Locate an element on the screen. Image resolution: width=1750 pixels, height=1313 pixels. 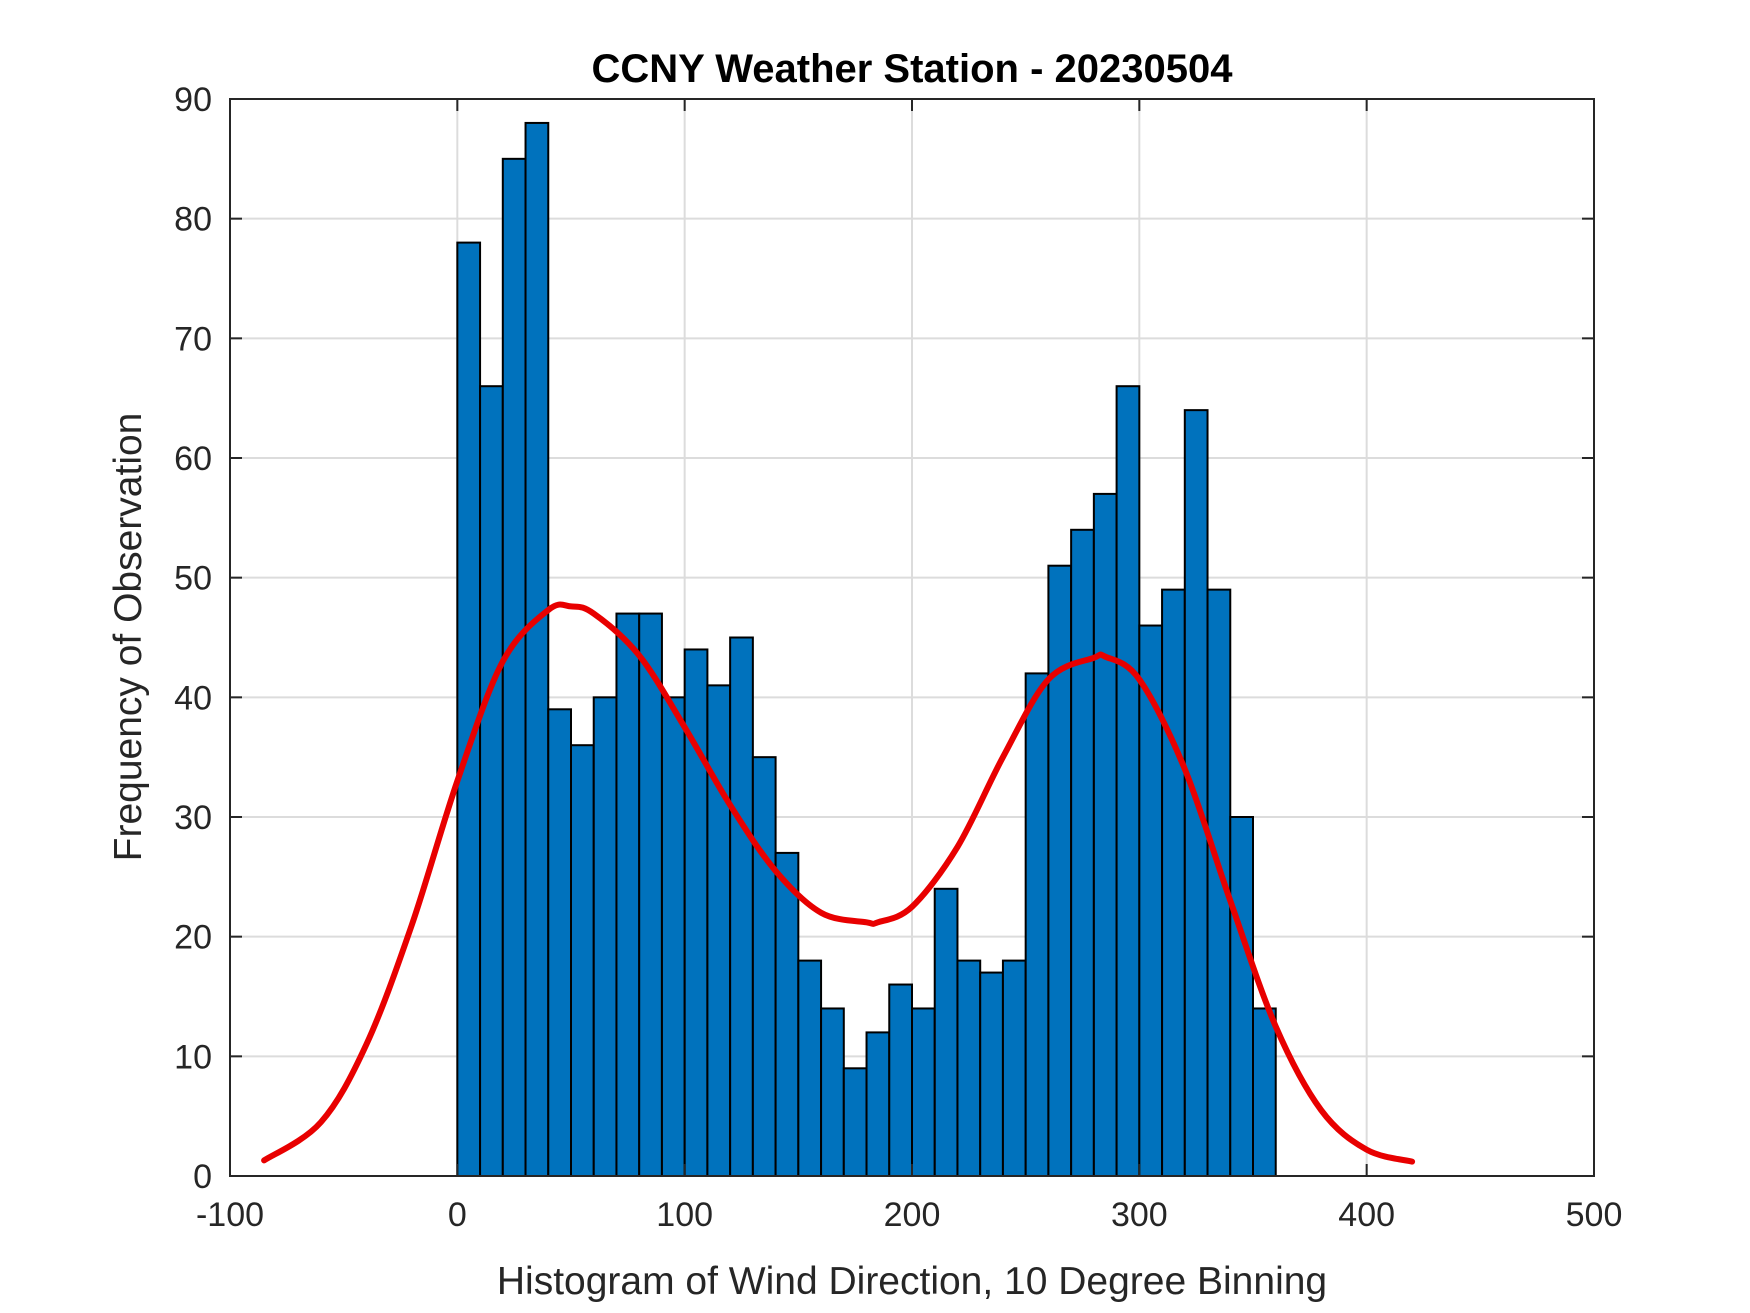
x-tick-labels: -100 0 100 200 300 400 500 is located at coordinates (909, 1215).